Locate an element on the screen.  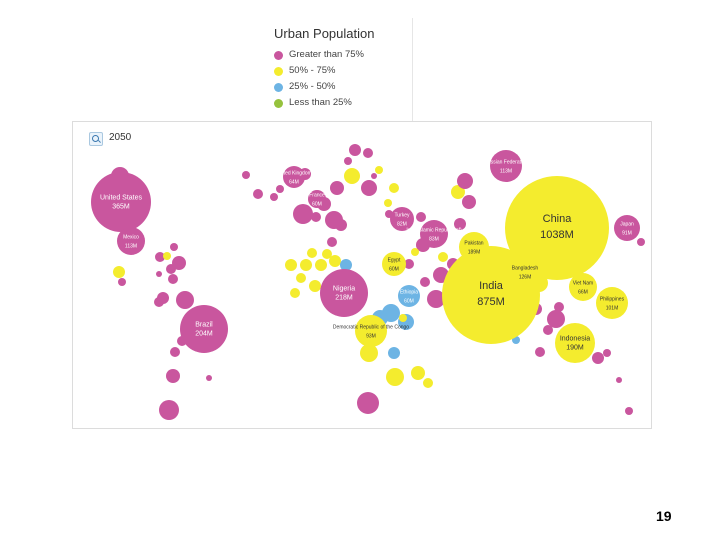
bubble-democratic-republic-of-the-congo is located at coordinates (371, 331).